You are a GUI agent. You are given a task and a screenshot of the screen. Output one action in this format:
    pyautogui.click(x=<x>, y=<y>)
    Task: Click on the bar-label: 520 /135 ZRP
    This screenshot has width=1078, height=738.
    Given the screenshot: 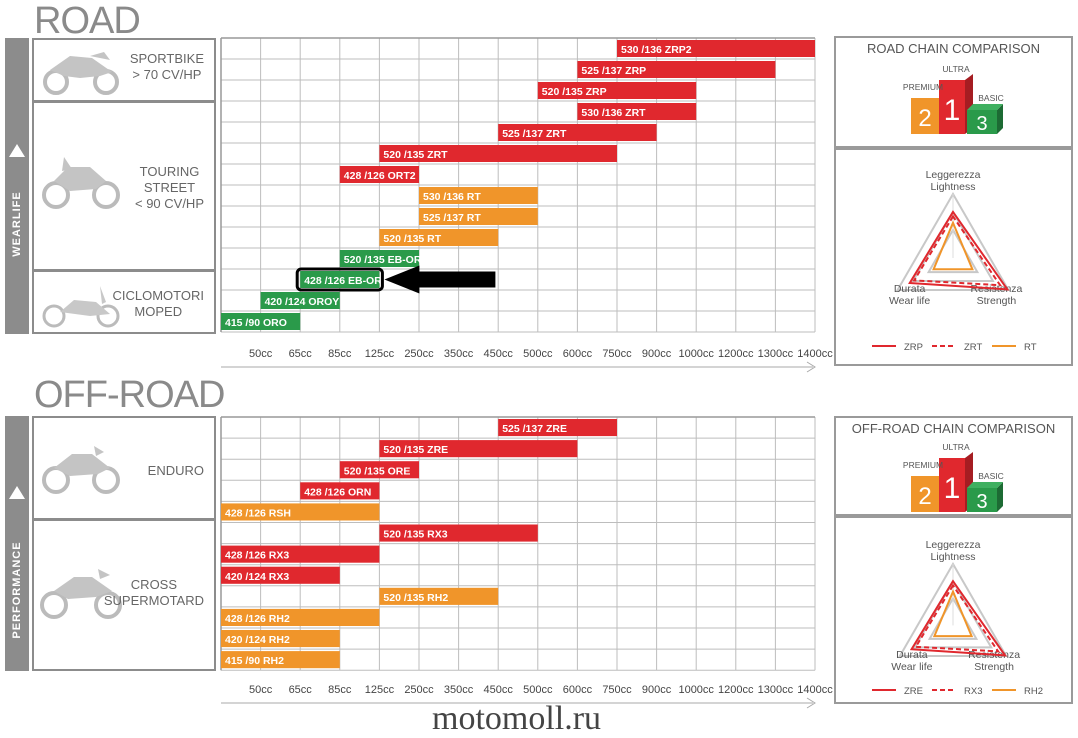 What is the action you would take?
    pyautogui.click(x=574, y=92)
    